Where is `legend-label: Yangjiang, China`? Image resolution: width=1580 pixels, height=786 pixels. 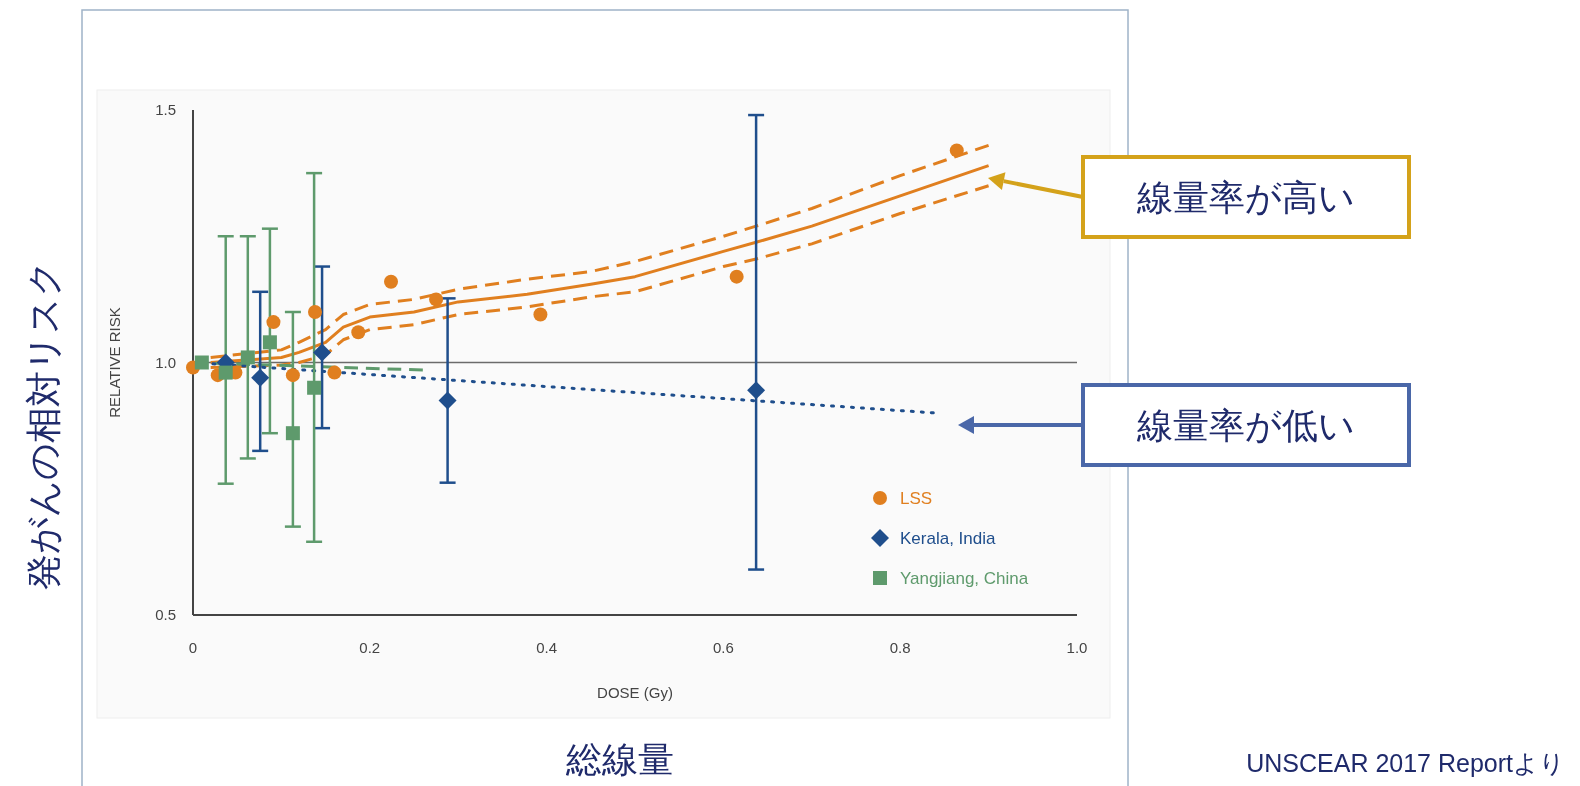 legend-label: Yangjiang, China is located at coordinates (964, 578).